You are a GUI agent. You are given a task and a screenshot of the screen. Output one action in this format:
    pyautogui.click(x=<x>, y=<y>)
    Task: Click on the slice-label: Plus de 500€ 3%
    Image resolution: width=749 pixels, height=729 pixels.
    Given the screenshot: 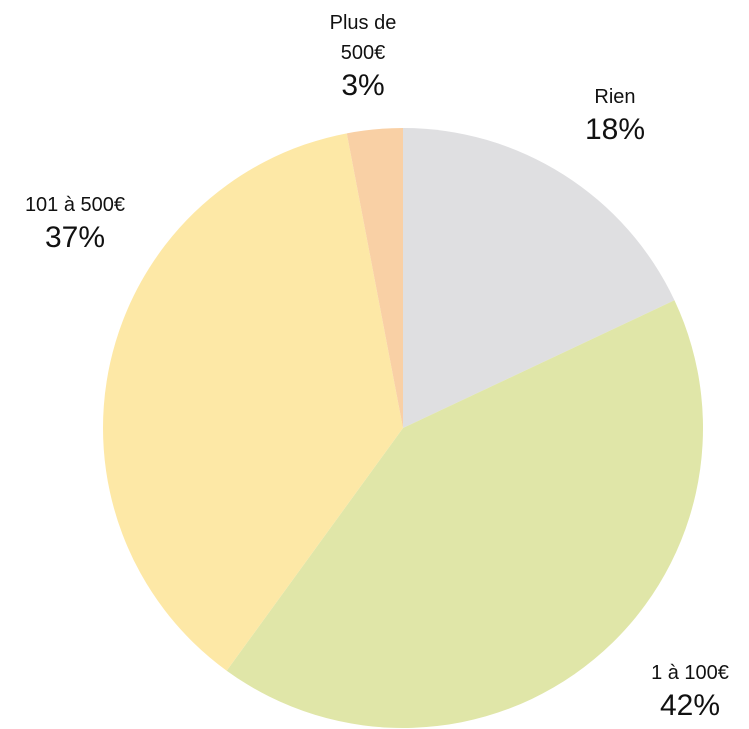 What is the action you would take?
    pyautogui.click(x=363, y=56)
    